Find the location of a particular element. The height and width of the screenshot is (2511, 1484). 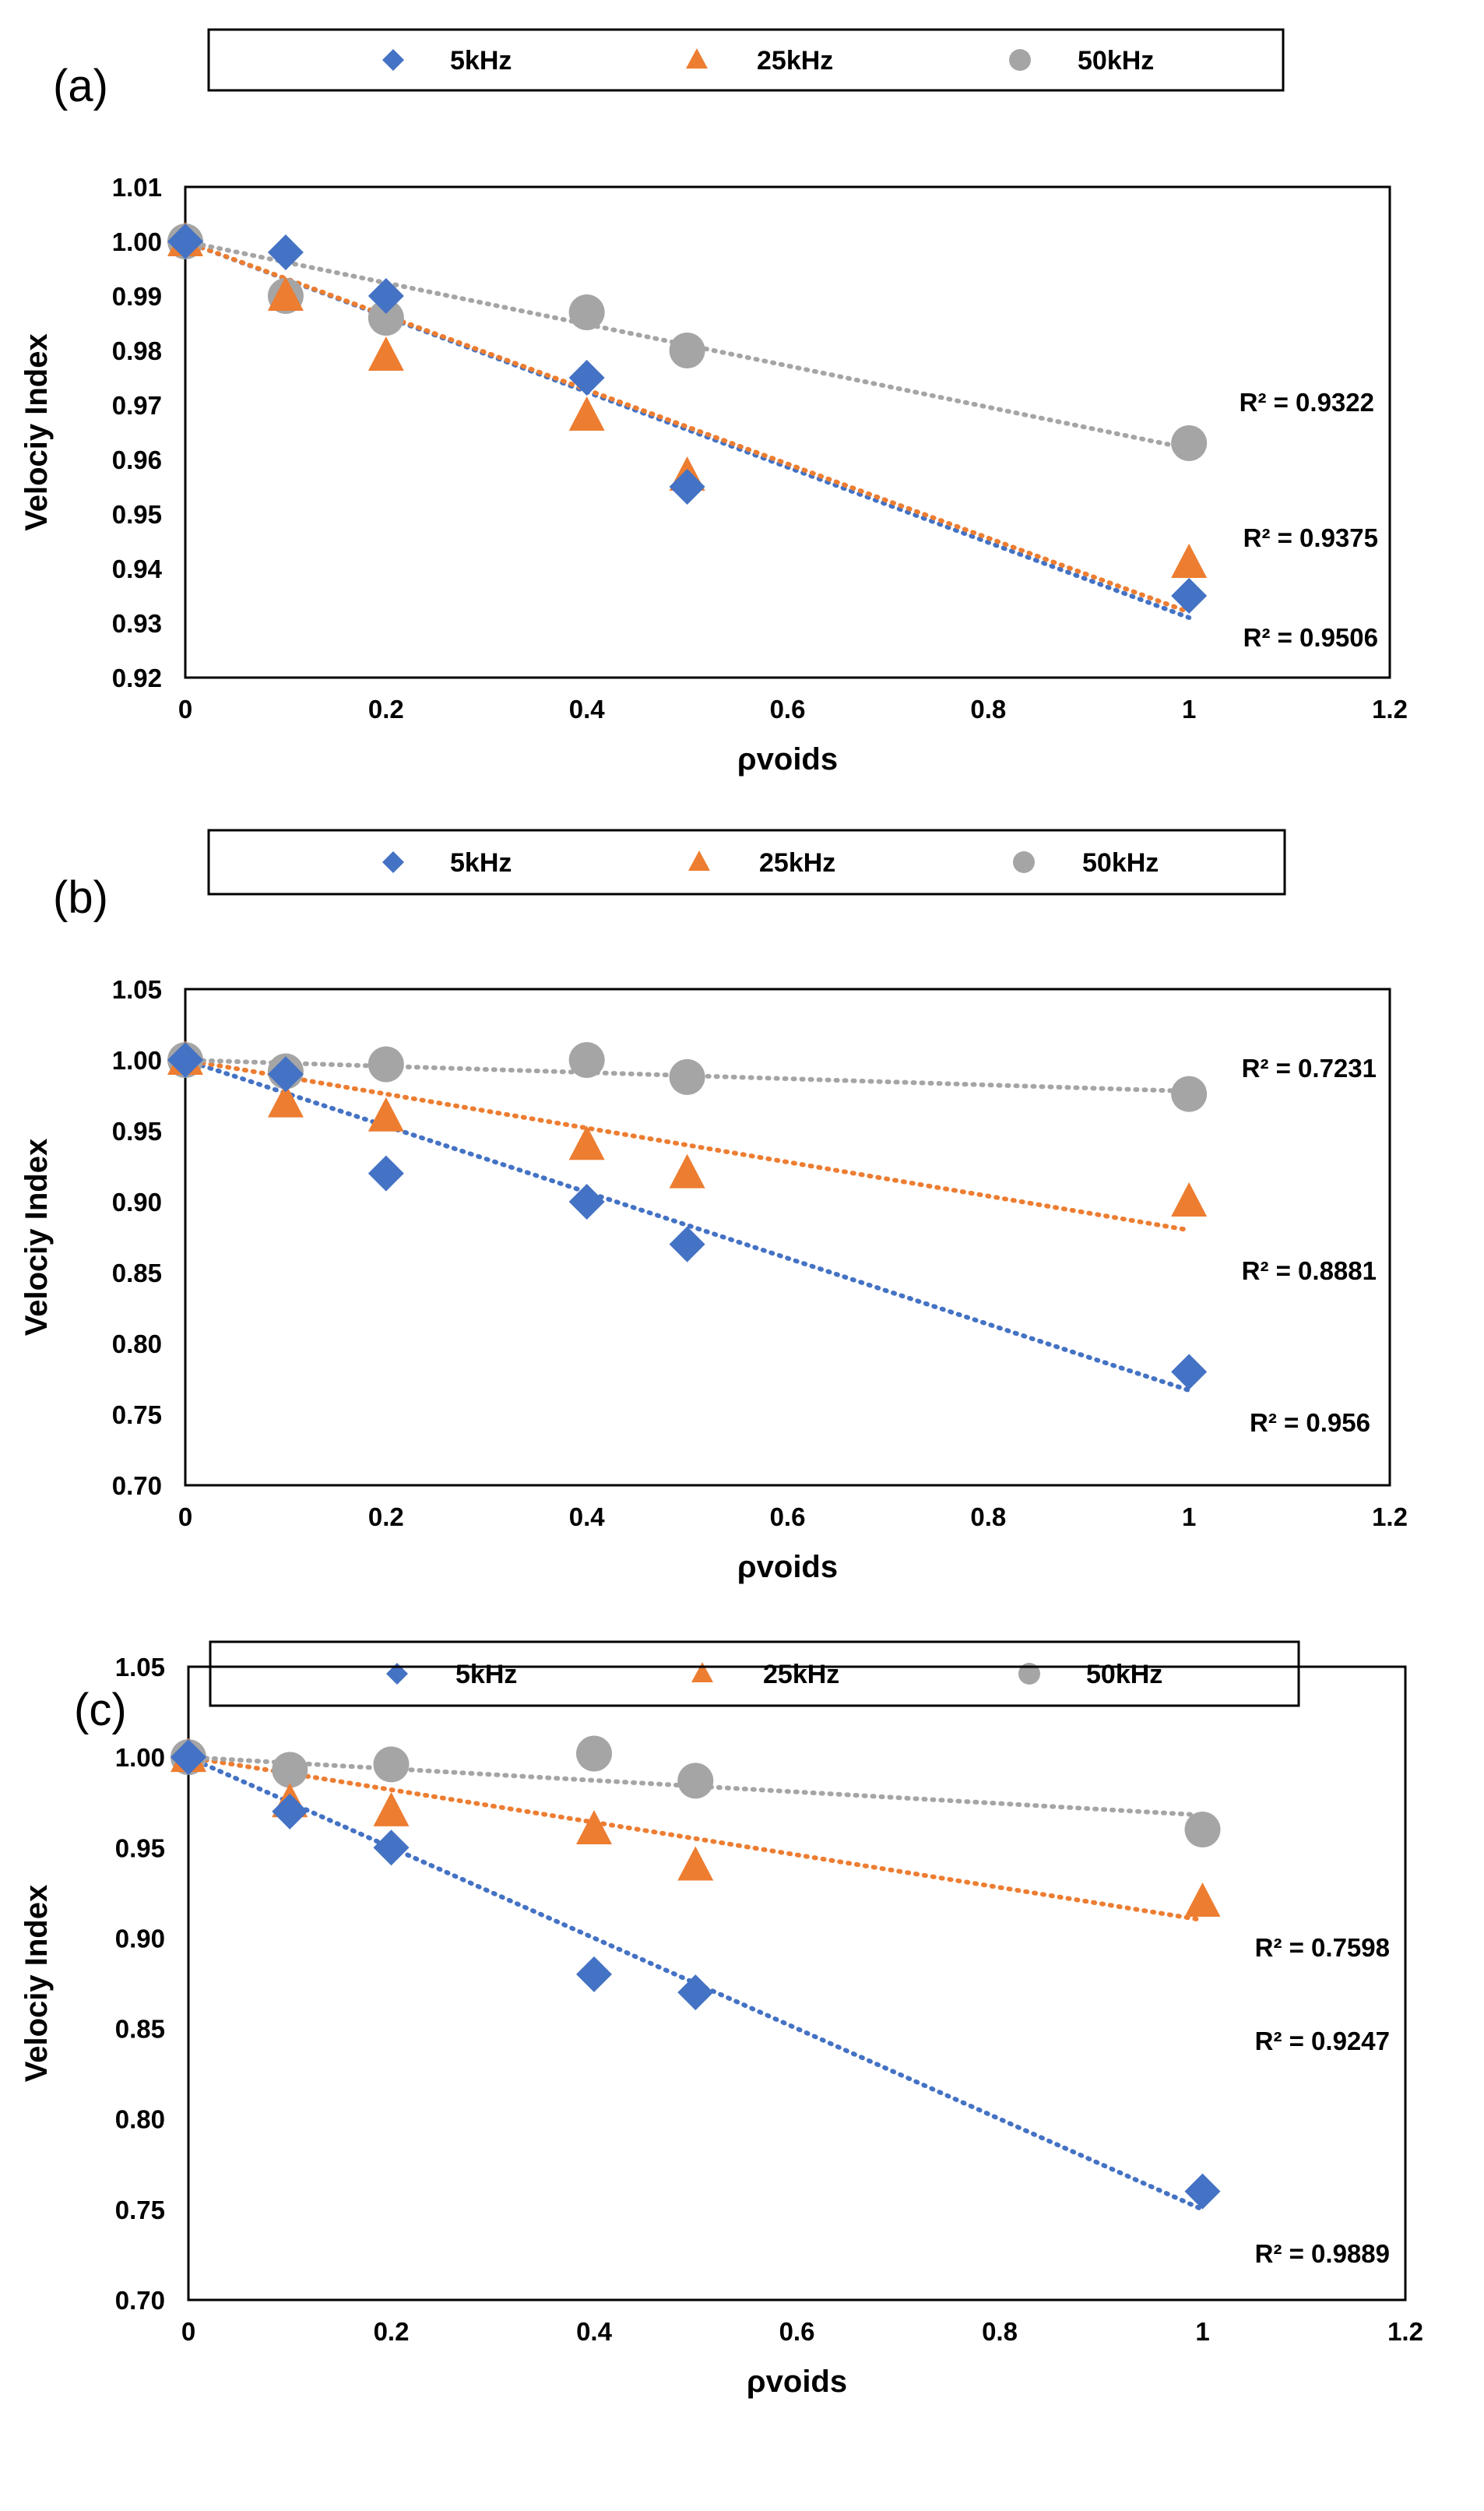

y-tick-label: 0.97 is located at coordinates (137, 405).